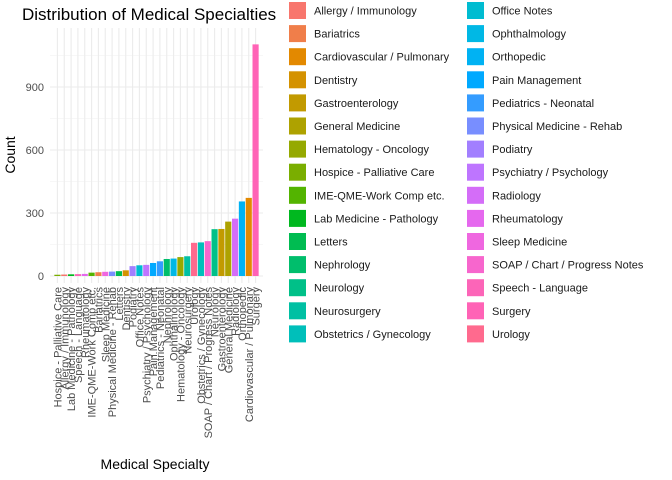 The height and width of the screenshot is (480, 672). What do you see at coordinates (356, 104) in the screenshot?
I see `legend-label: Gastroenterology` at bounding box center [356, 104].